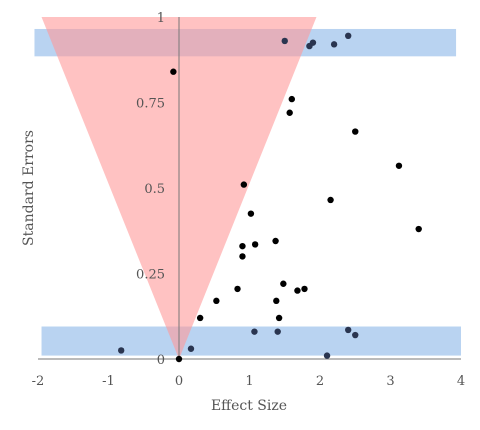 The image size is (480, 430). What do you see at coordinates (249, 406) in the screenshot?
I see `x-axis-label: Effect Size` at bounding box center [249, 406].